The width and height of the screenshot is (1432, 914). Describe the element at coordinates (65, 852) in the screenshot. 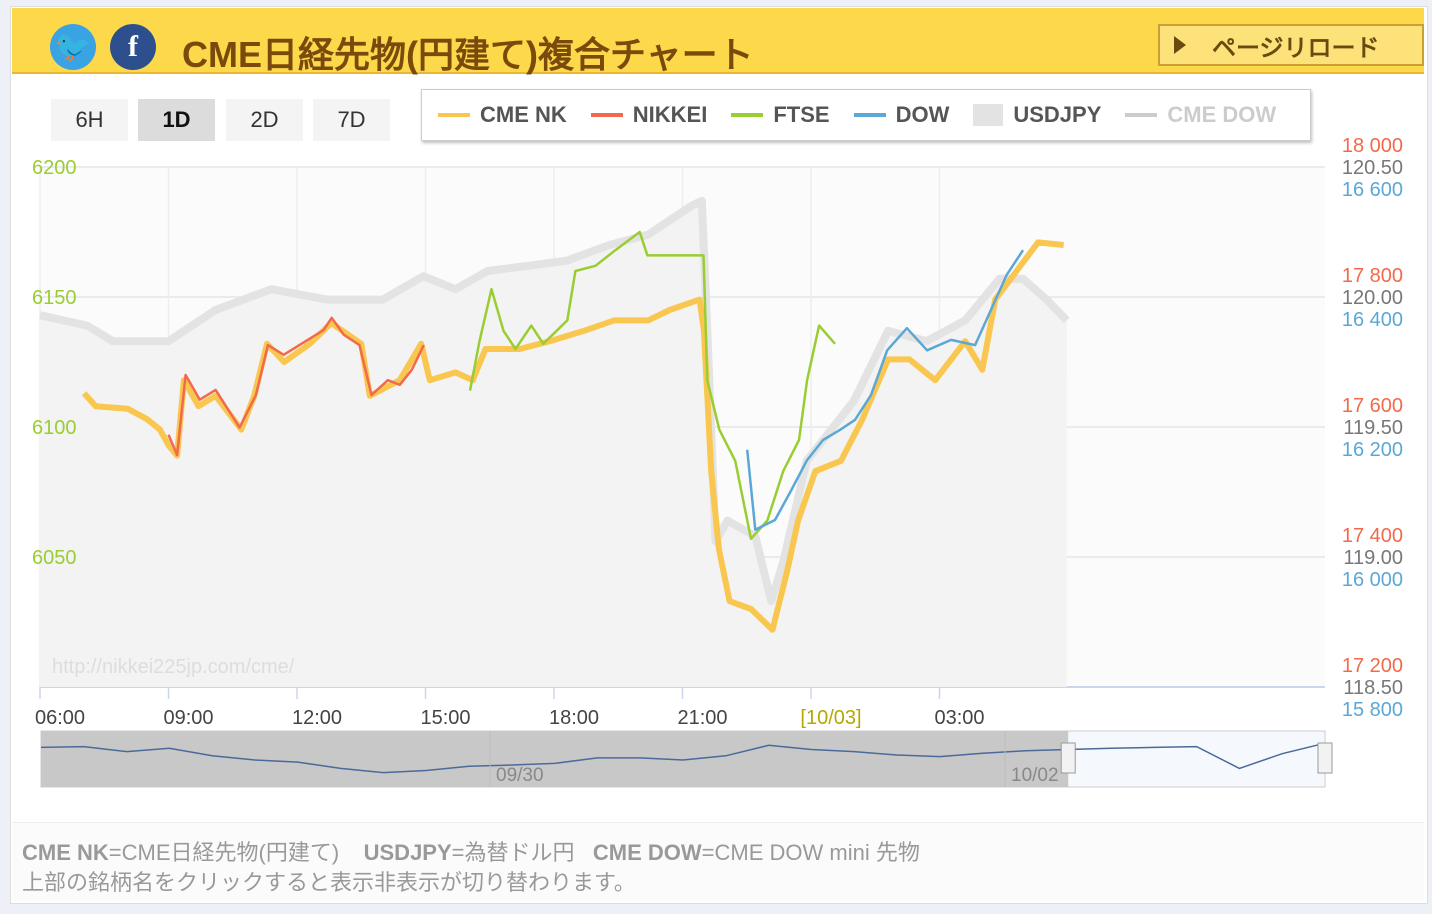

I see `footer-key: CME NK` at that location.